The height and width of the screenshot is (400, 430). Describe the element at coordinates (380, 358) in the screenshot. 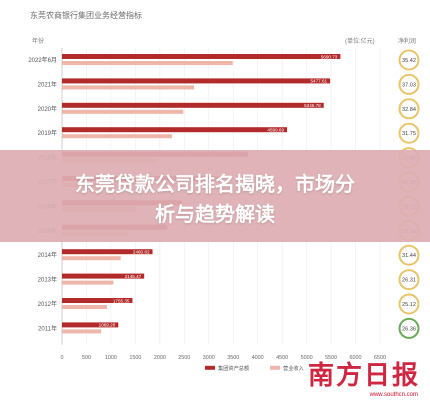

I see `x-tick-label: 6500` at that location.